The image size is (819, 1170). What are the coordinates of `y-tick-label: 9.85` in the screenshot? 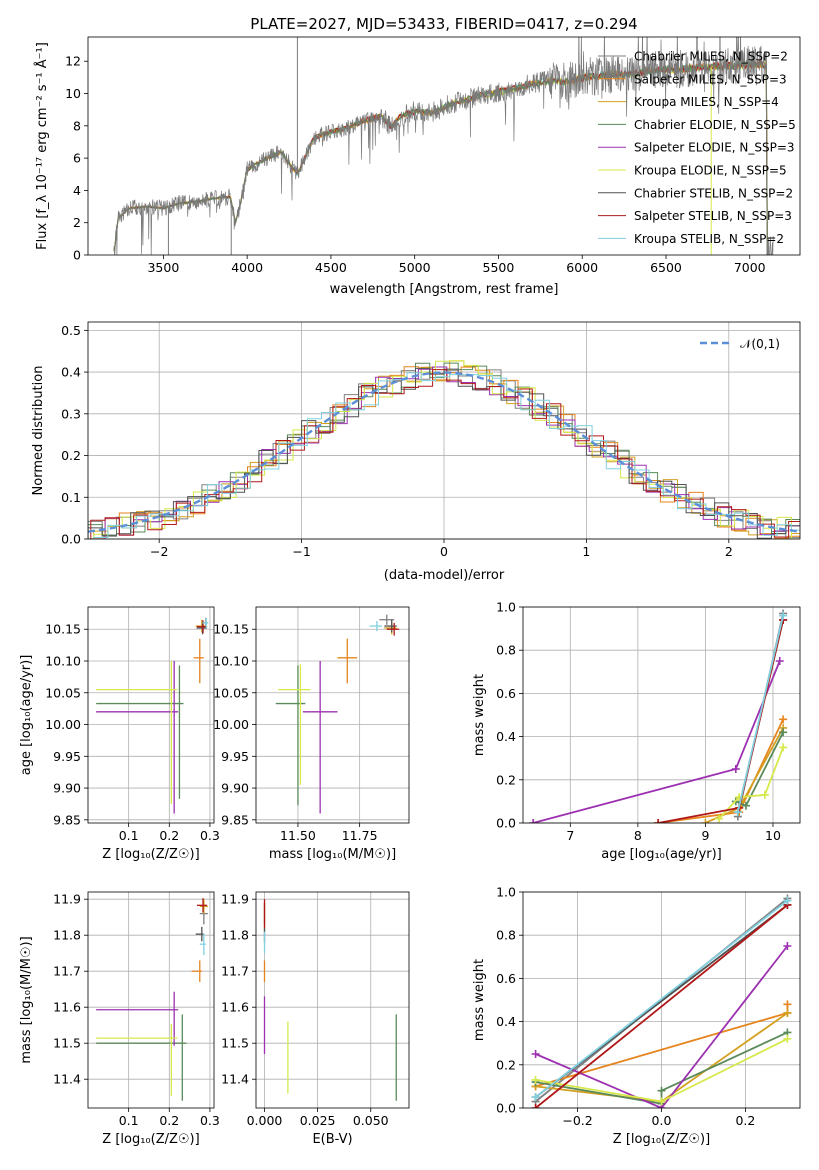 It's located at (67, 819).